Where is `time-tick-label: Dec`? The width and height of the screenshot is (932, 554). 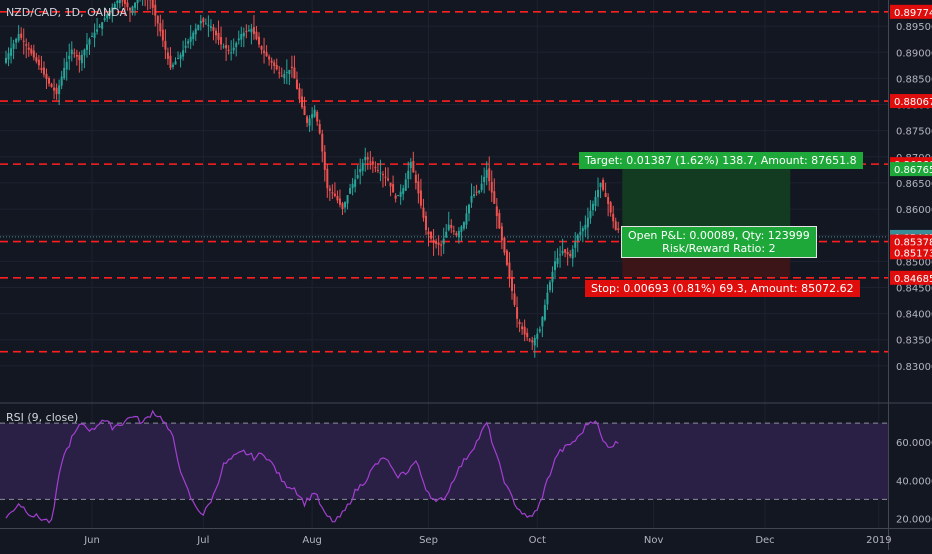 time-tick-label: Dec is located at coordinates (764, 540).